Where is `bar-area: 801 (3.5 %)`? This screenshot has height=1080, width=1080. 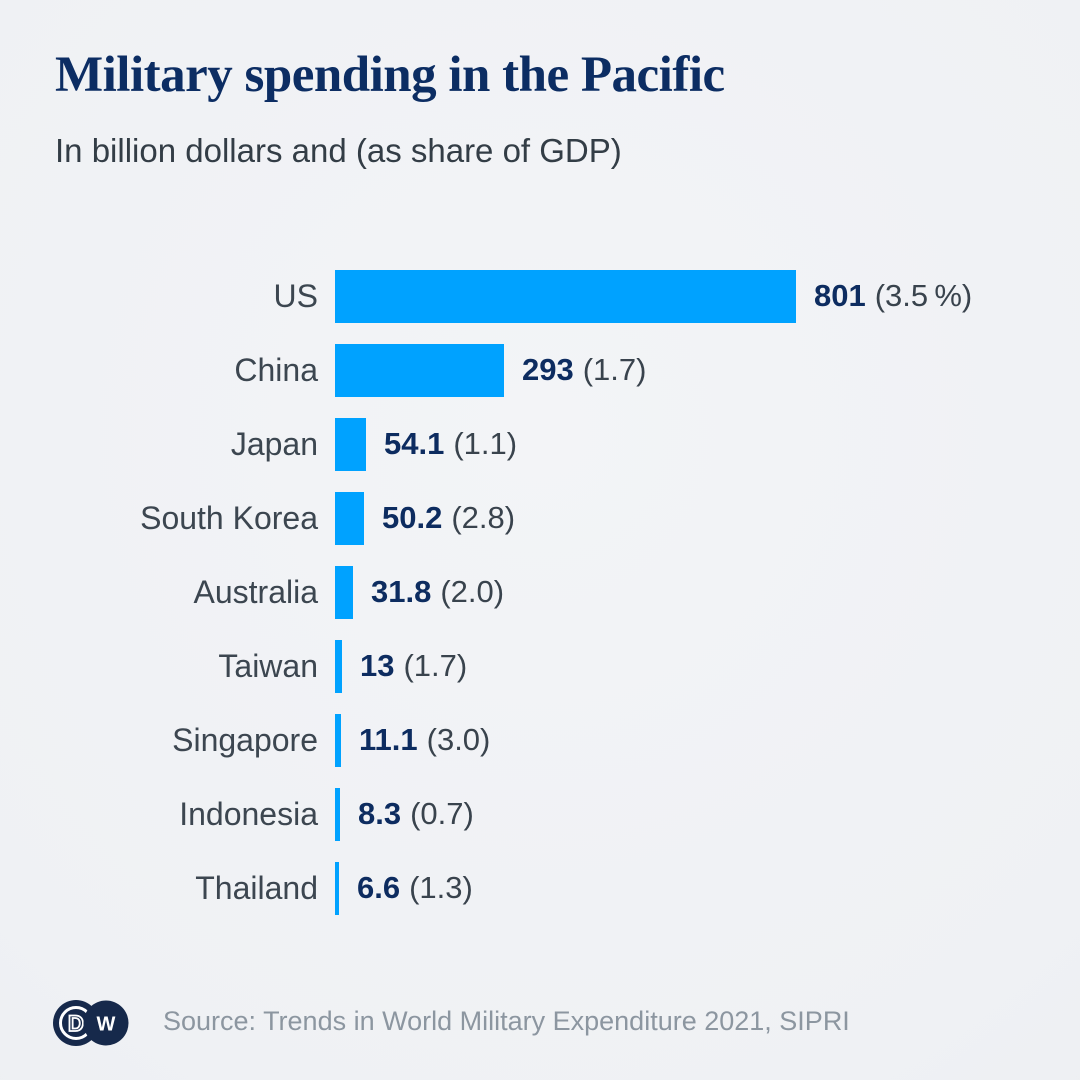
bar-area: 801 (3.5 %) is located at coordinates (653, 296).